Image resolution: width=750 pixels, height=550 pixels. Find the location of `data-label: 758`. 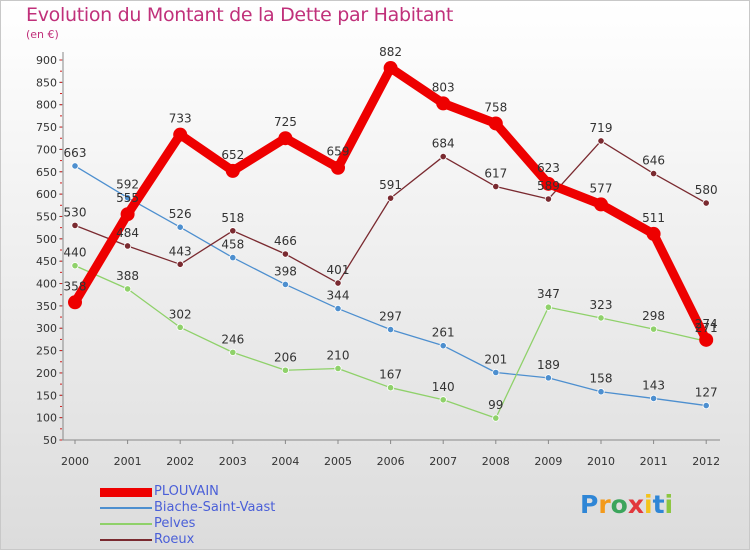

data-label: 758 is located at coordinates (495, 107).